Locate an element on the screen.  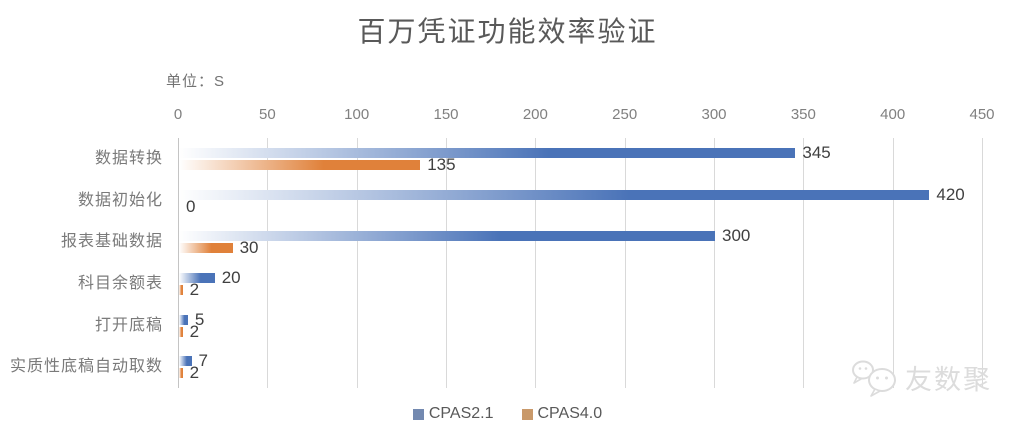
category-label: 打开底稿 is located at coordinates (128, 325).